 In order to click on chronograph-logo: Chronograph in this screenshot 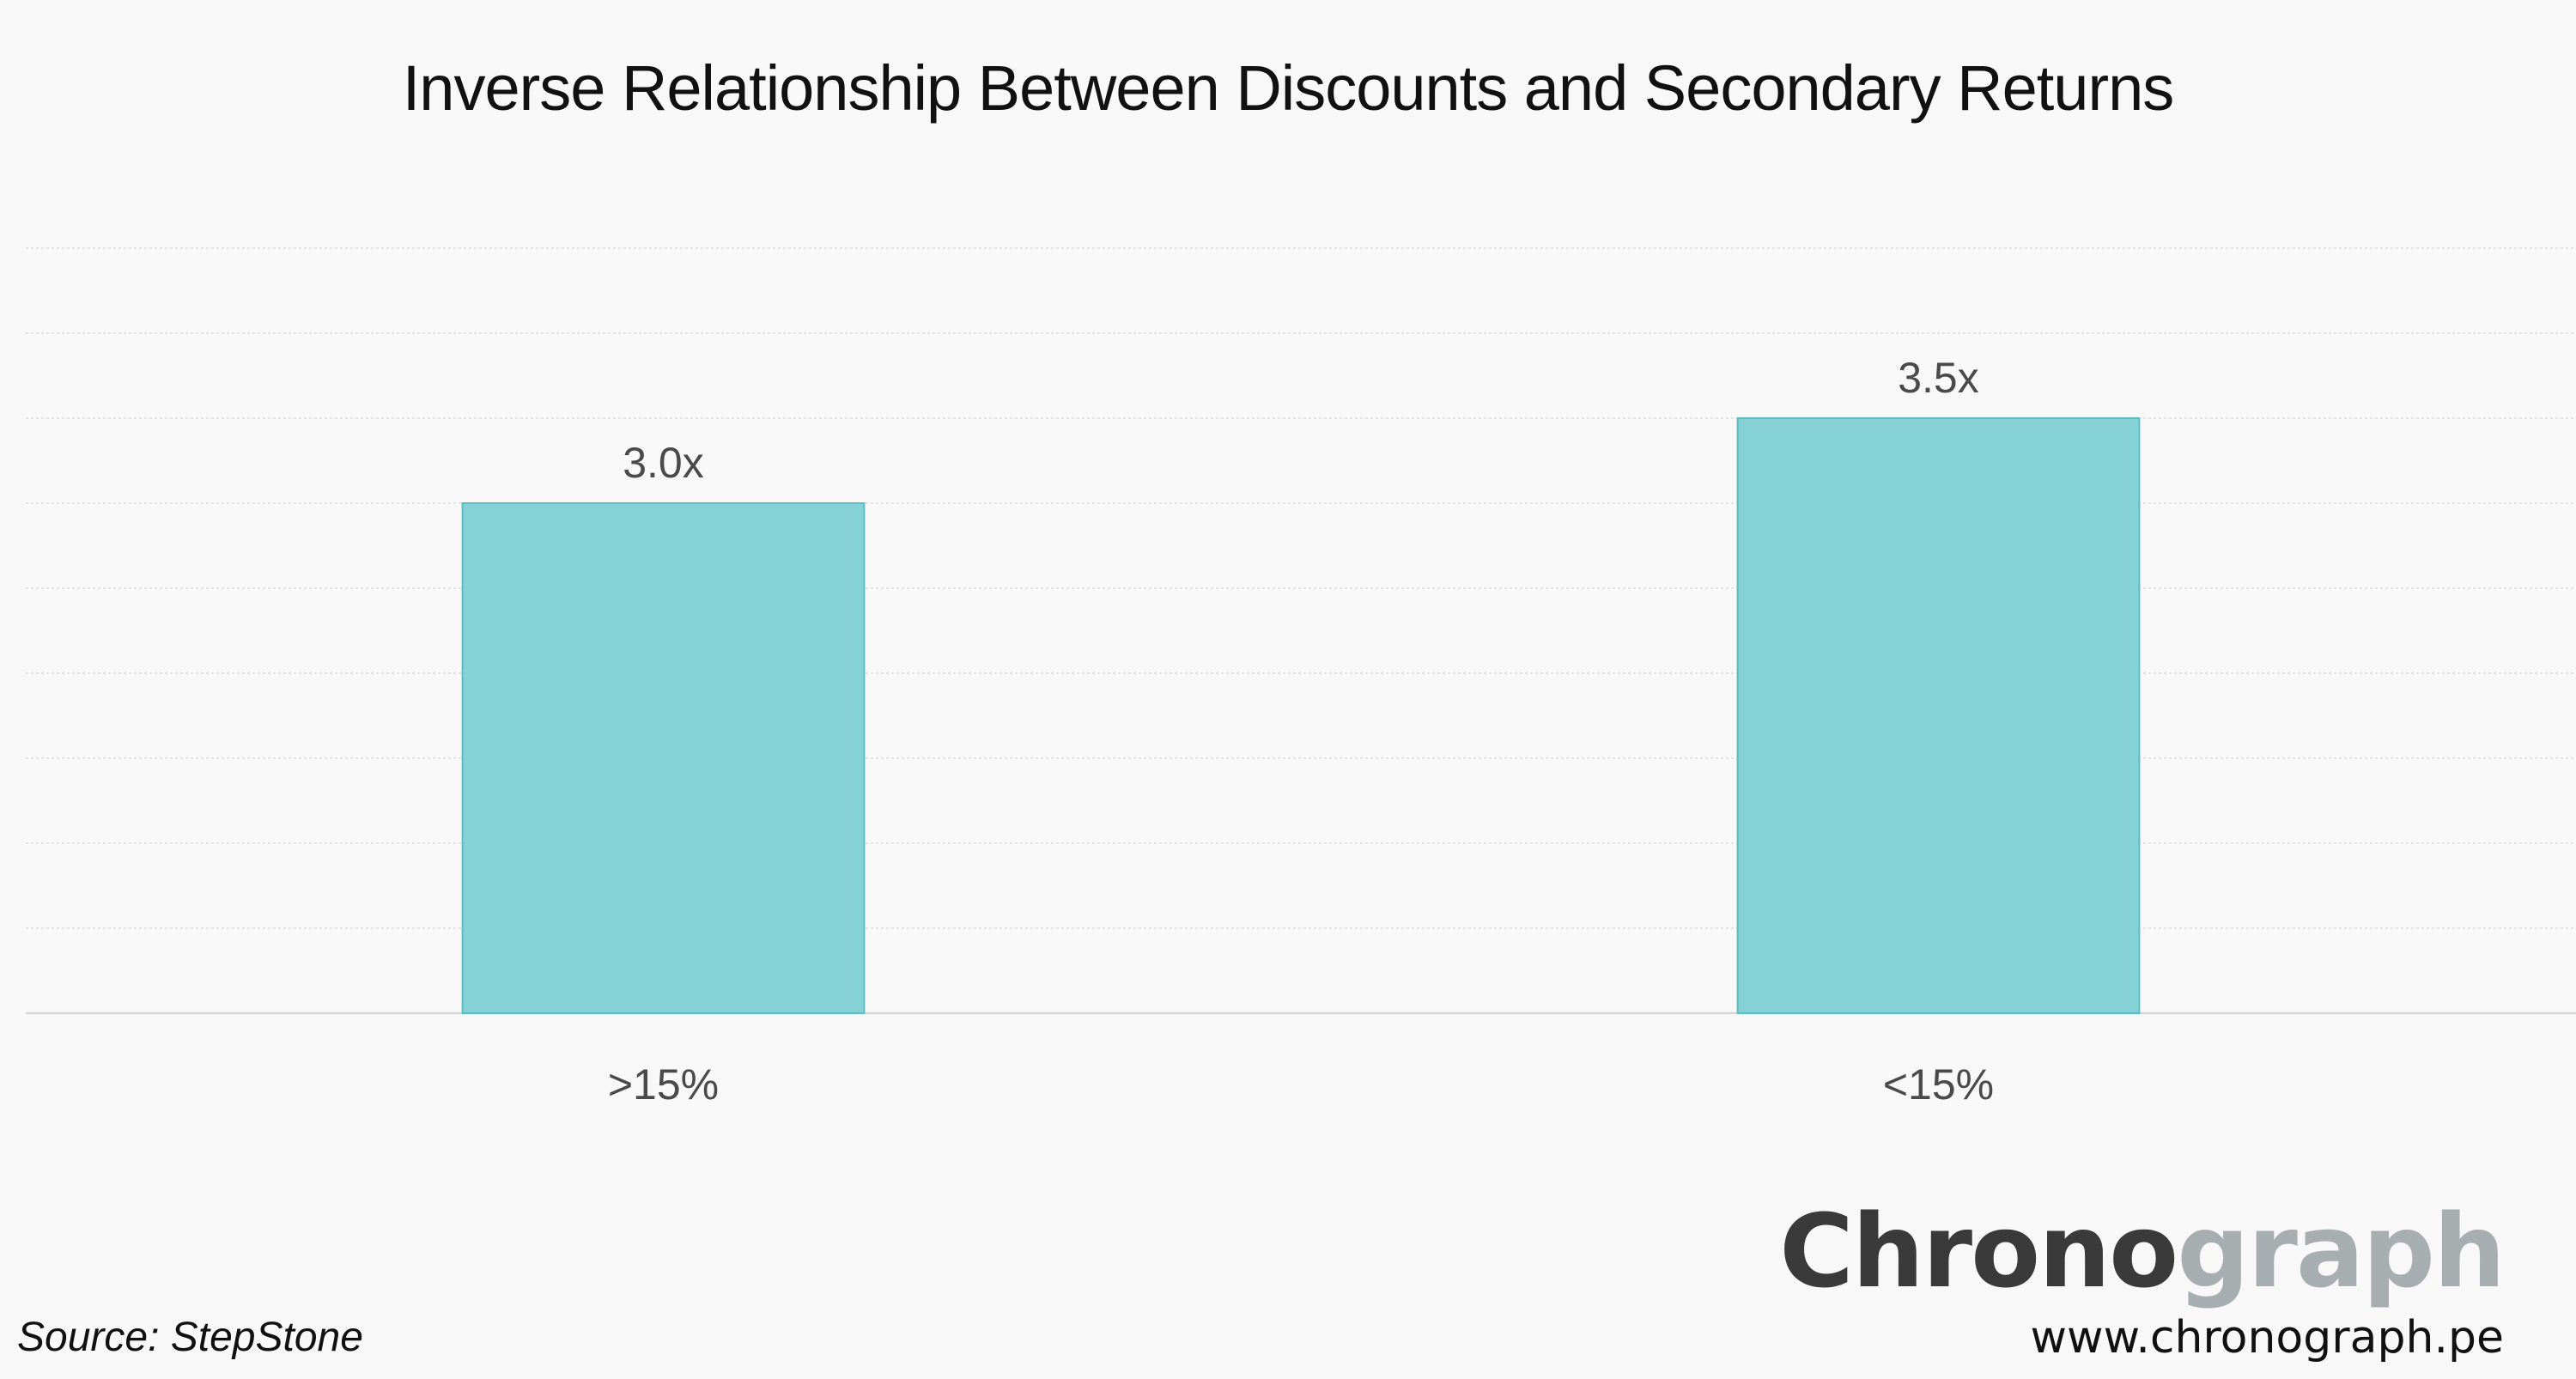, I will do `click(2142, 1251)`.